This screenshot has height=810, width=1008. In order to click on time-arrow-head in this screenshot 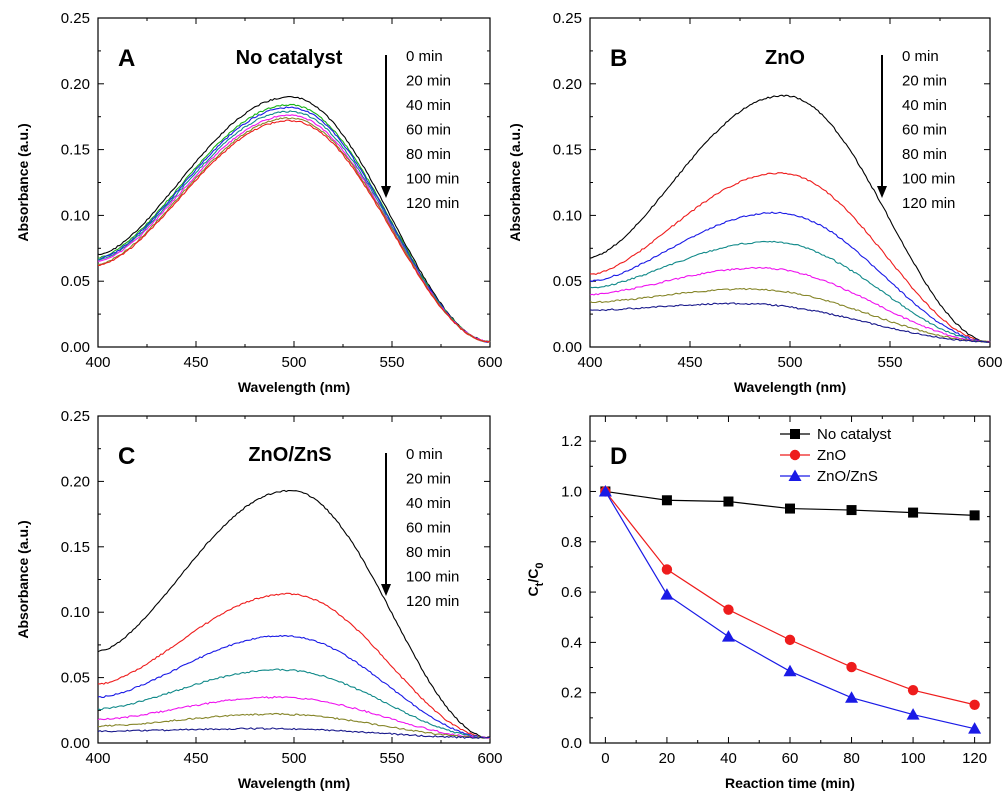, I will do `click(386, 590)`.